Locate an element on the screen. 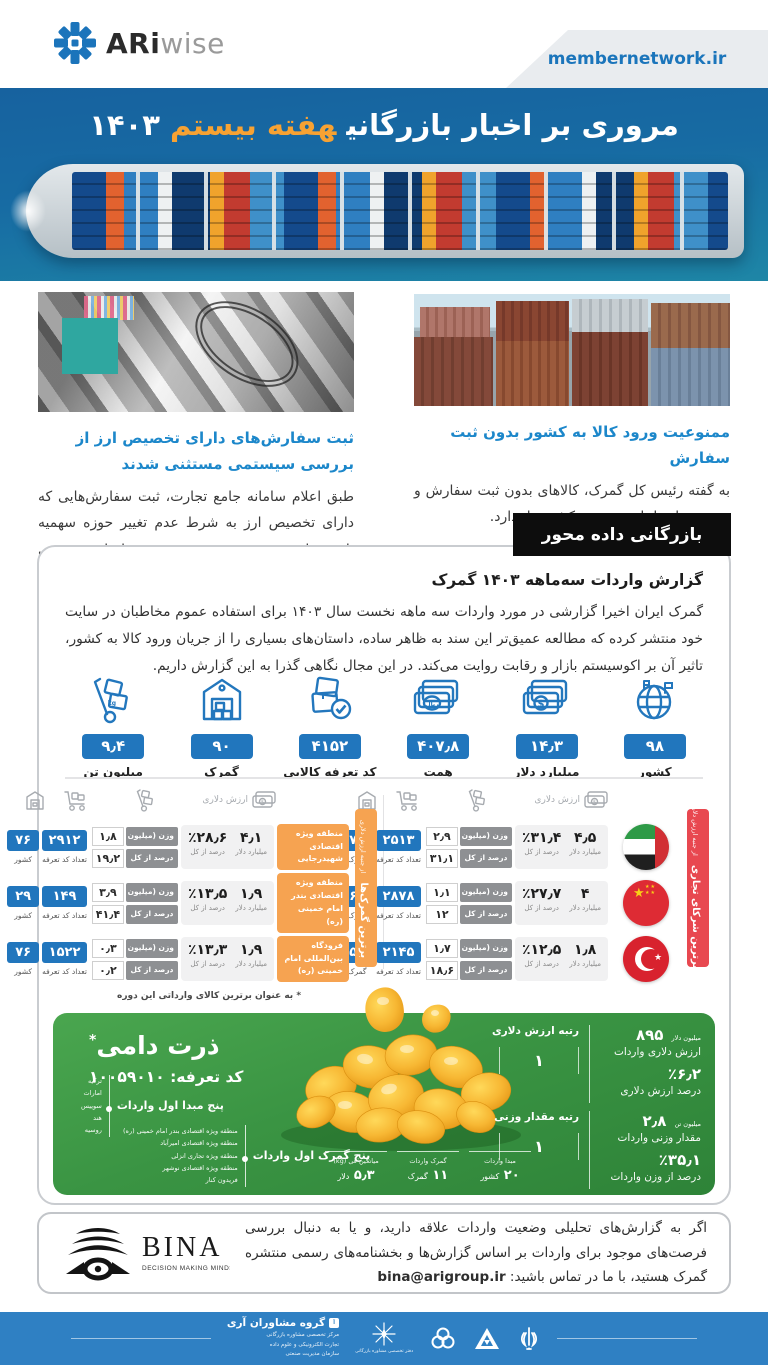 This screenshot has height=1365, width=768. footer-divider-right is located at coordinates (627, 1338).